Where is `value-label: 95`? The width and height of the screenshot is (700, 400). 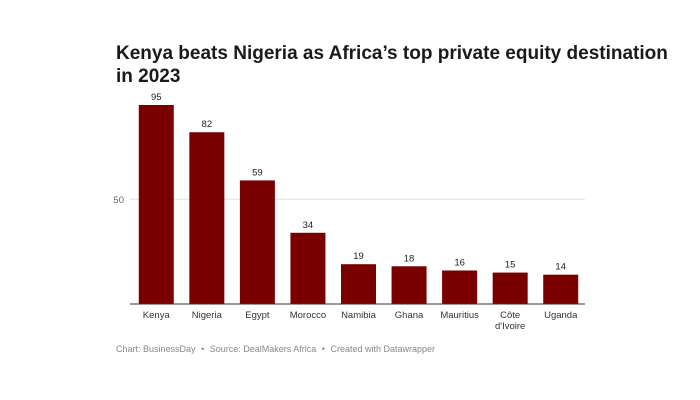 value-label: 95 is located at coordinates (156, 97).